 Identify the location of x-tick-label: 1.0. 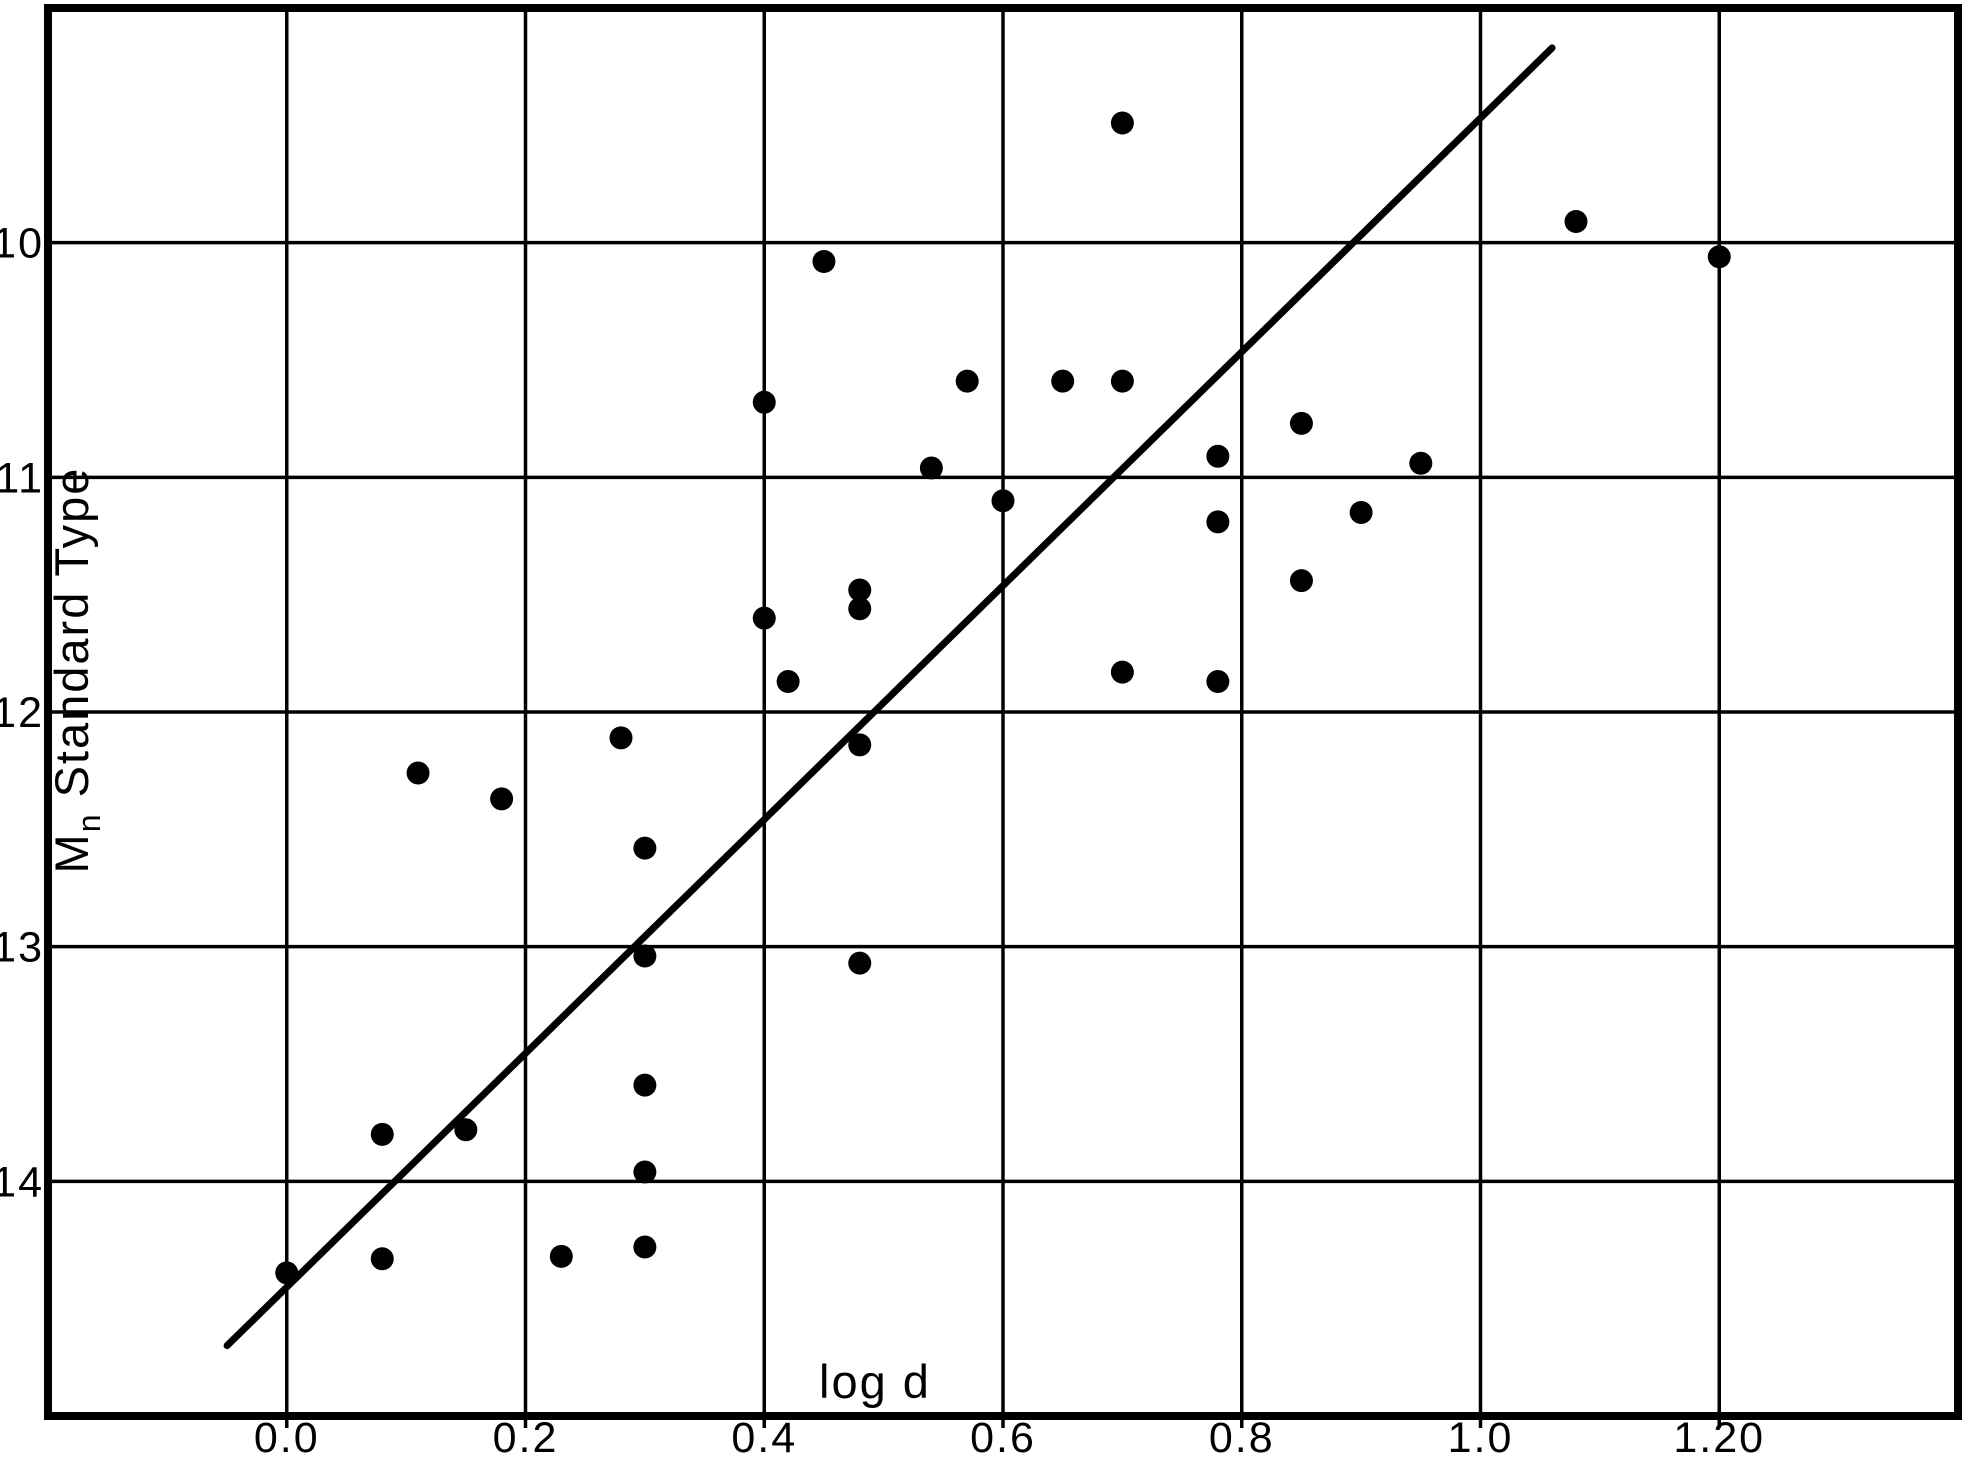
(1481, 1436).